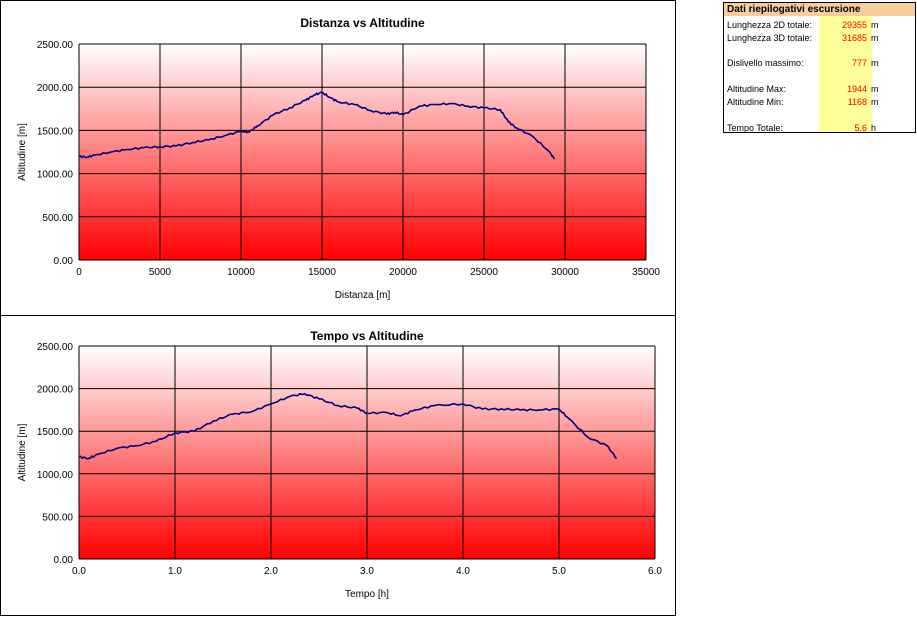 This screenshot has height=617, width=917. What do you see at coordinates (484, 272) in the screenshot?
I see `x-tick-label: 25000` at bounding box center [484, 272].